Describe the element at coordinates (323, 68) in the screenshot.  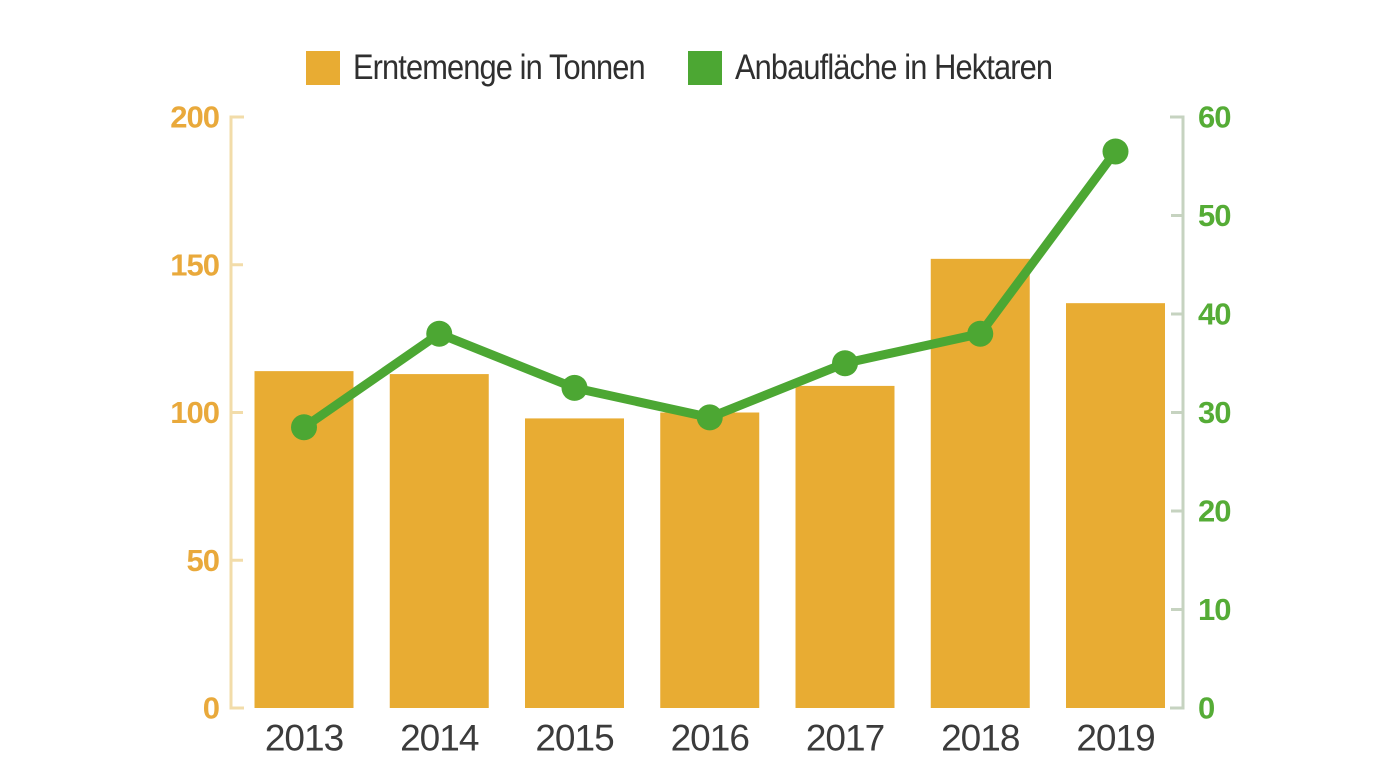
I see `legend-swatch-erntemenge` at that location.